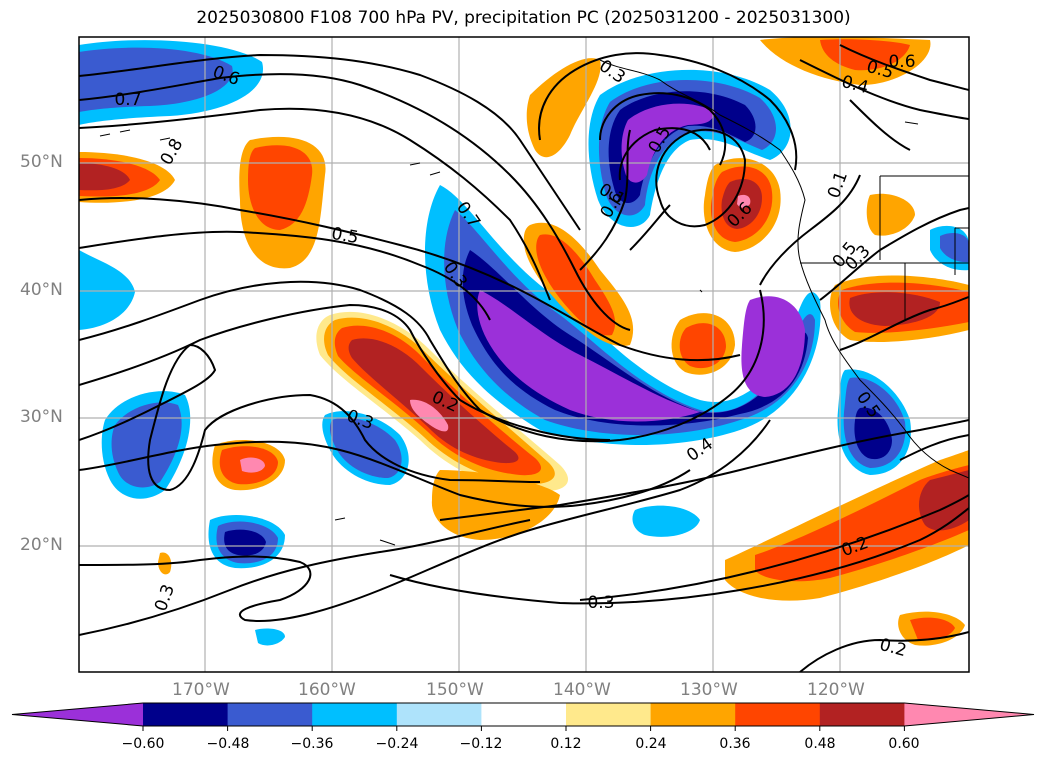  I want to click on contour-label: 0.6, so click(901, 62).